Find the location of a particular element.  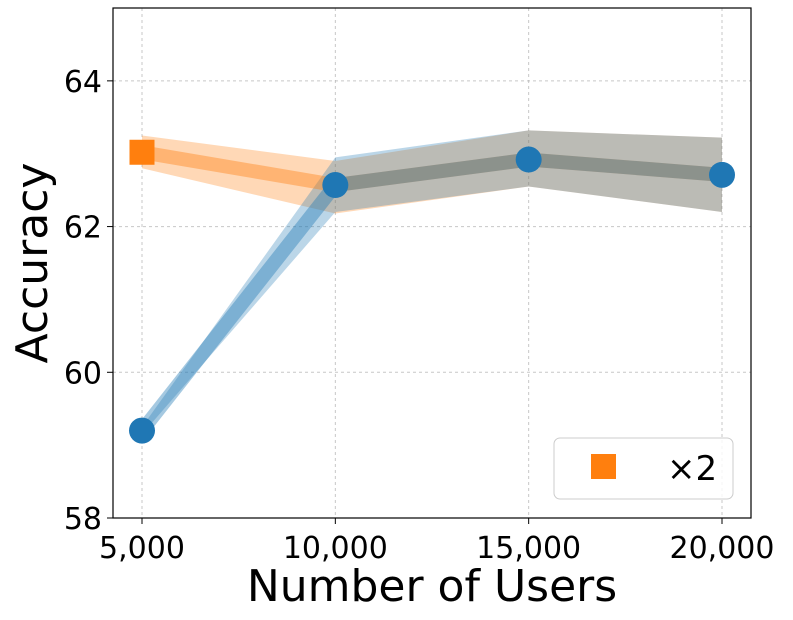

legend-swatch-square is located at coordinates (603, 466).